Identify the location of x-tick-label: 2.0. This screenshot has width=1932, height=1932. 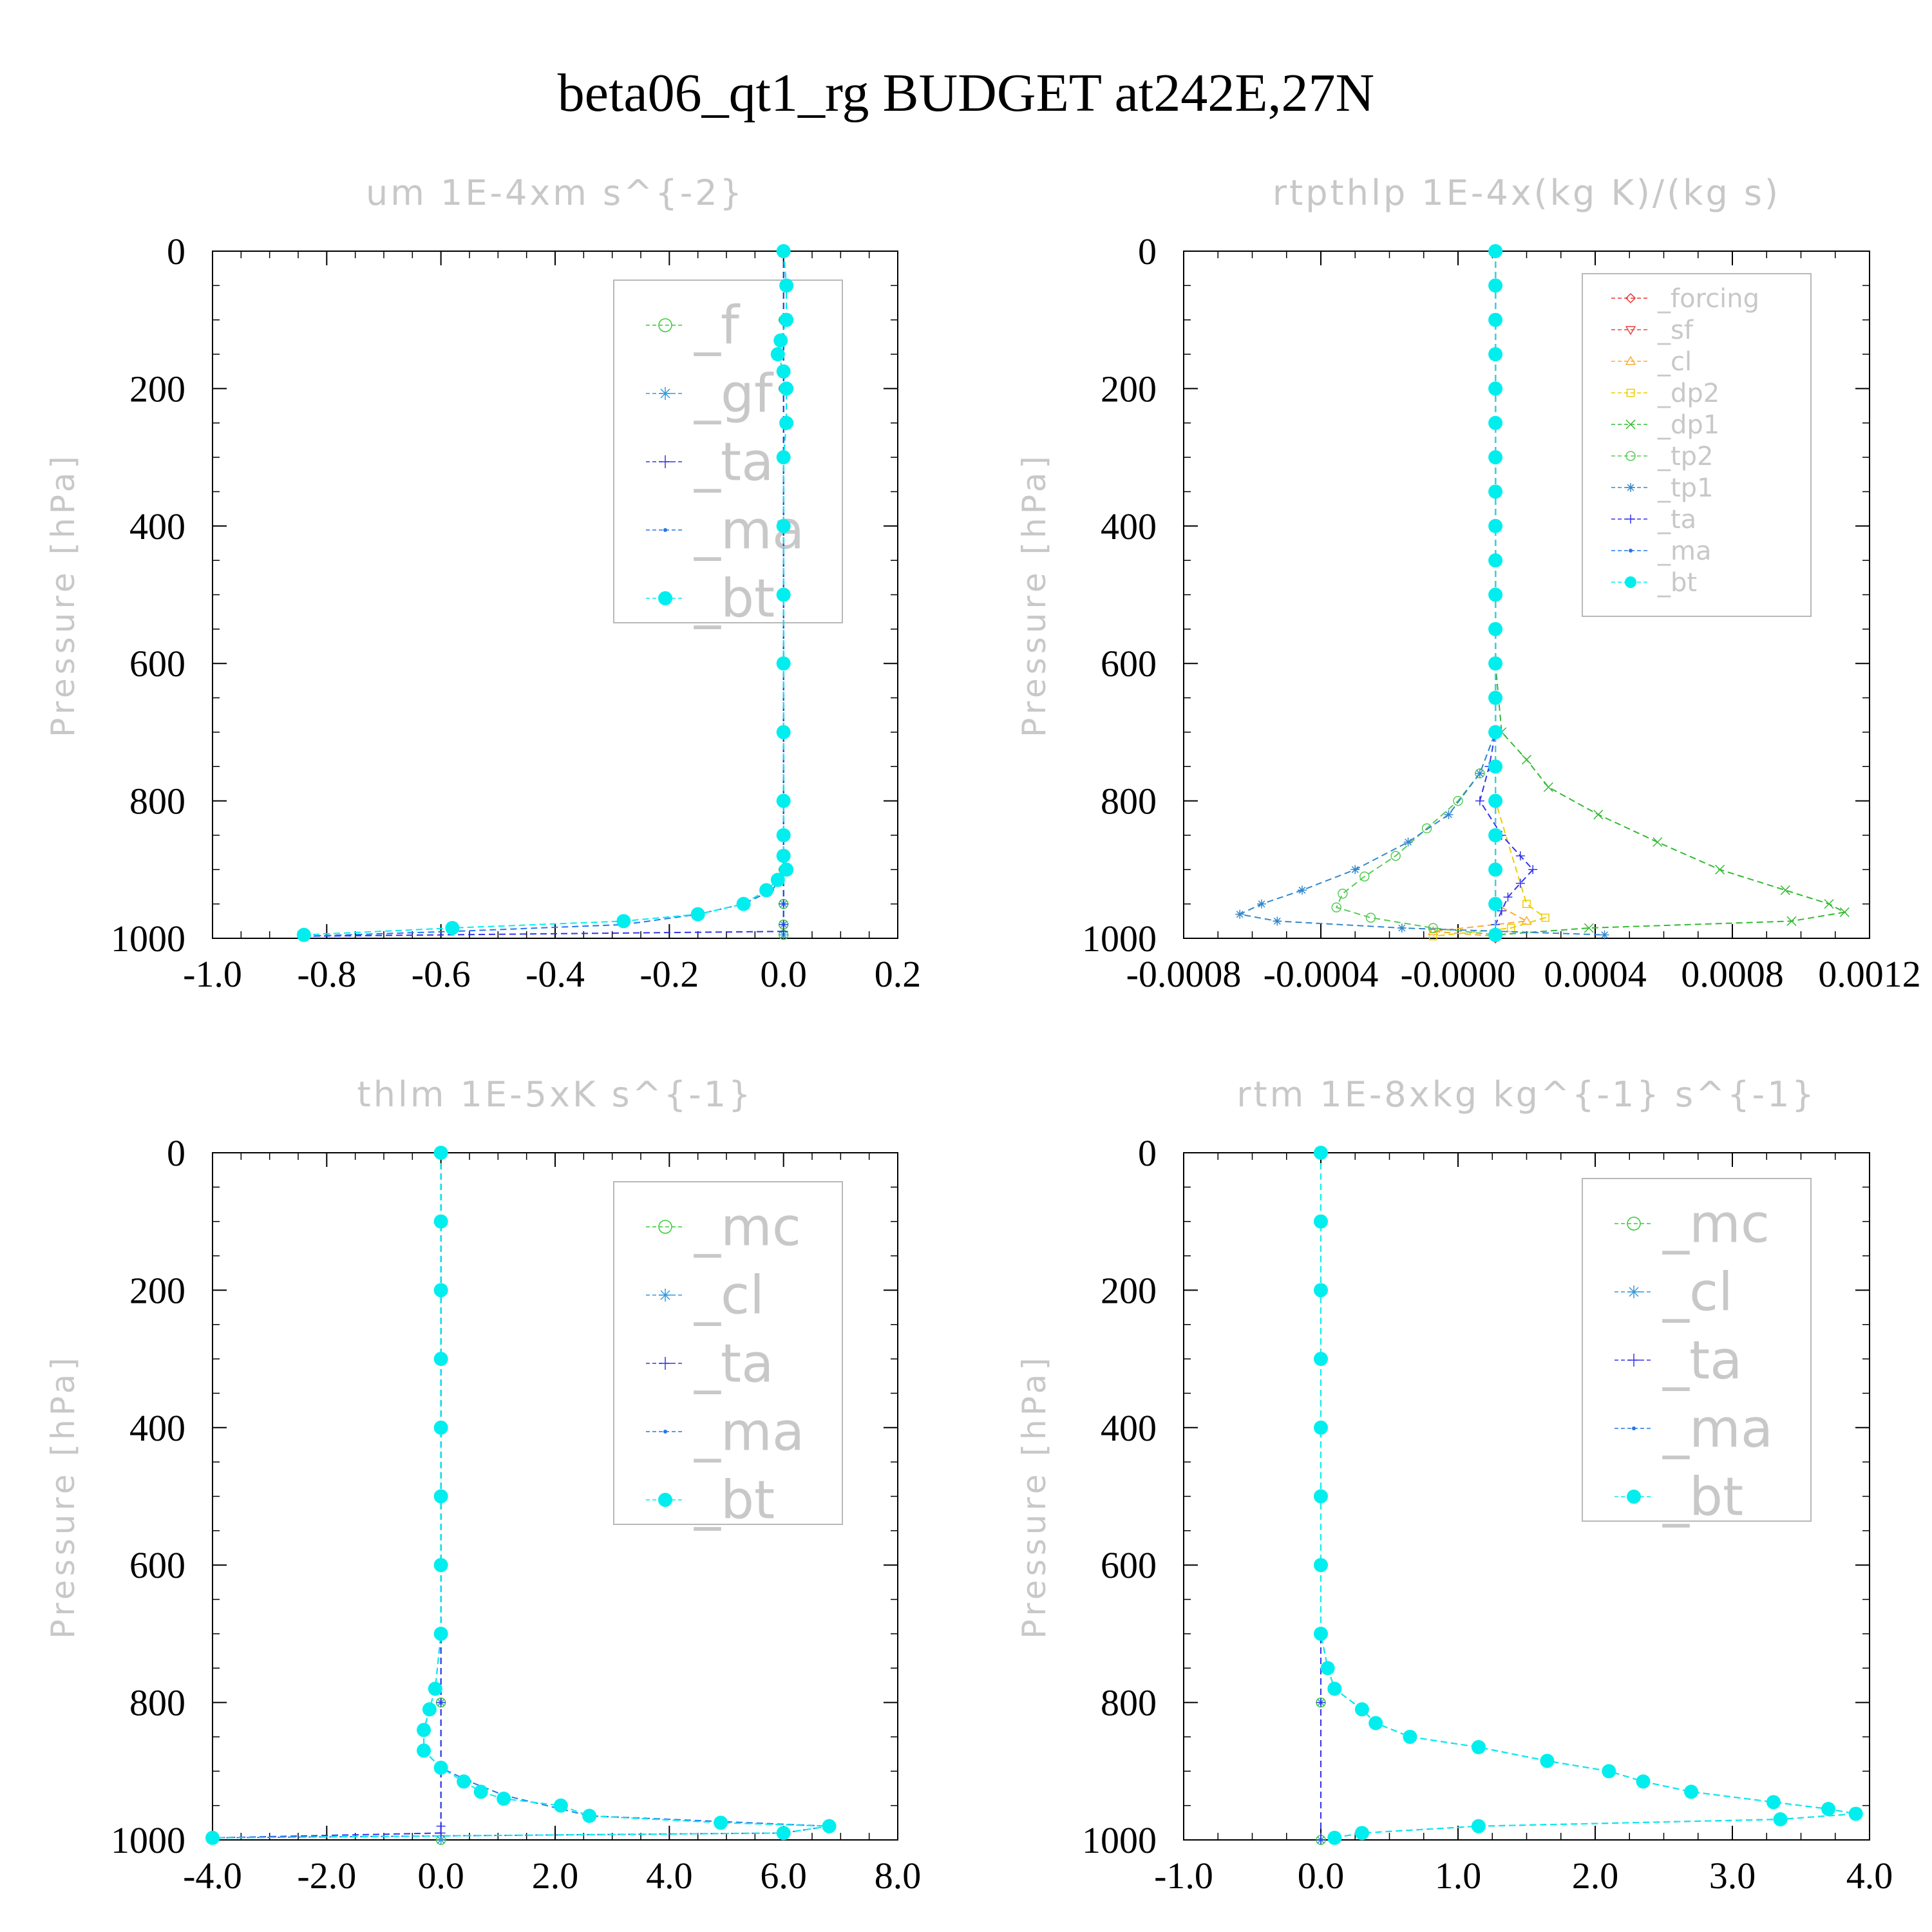
(1595, 1876).